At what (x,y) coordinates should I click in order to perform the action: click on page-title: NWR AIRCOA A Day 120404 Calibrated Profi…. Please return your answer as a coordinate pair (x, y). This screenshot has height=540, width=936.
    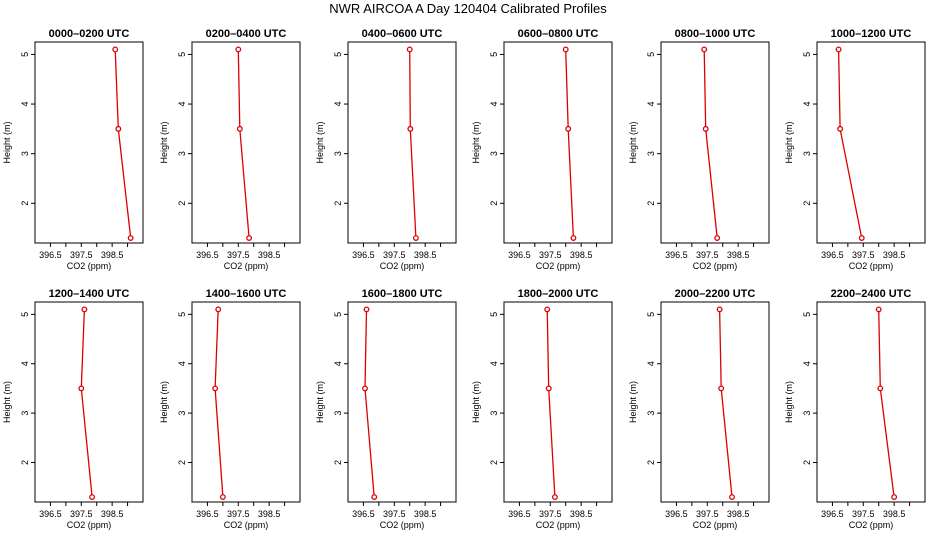
    Looking at the image, I should click on (468, 8).